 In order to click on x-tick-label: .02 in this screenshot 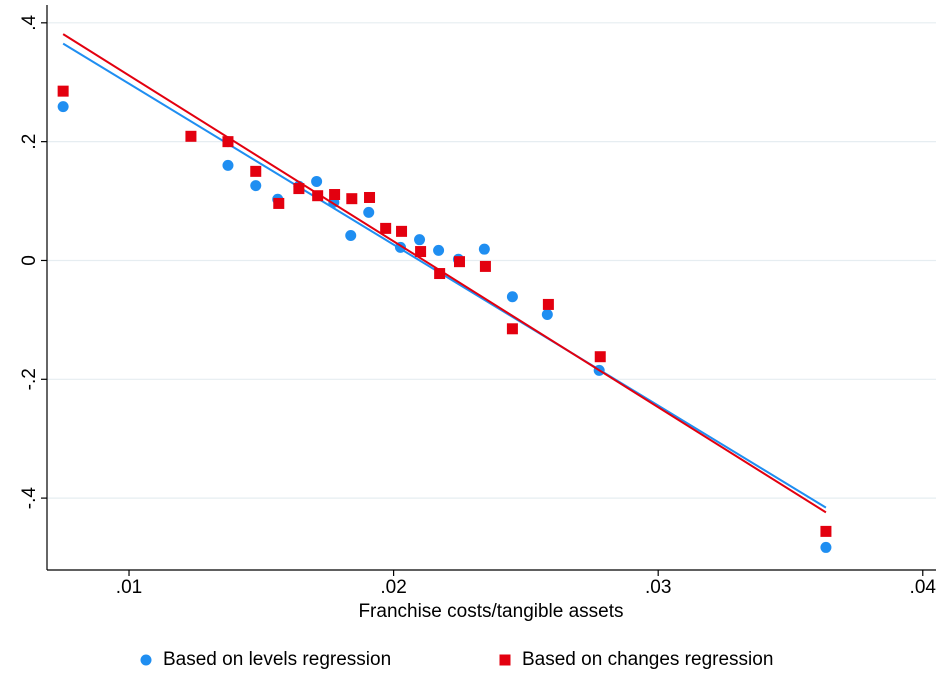, I will do `click(393, 587)`.